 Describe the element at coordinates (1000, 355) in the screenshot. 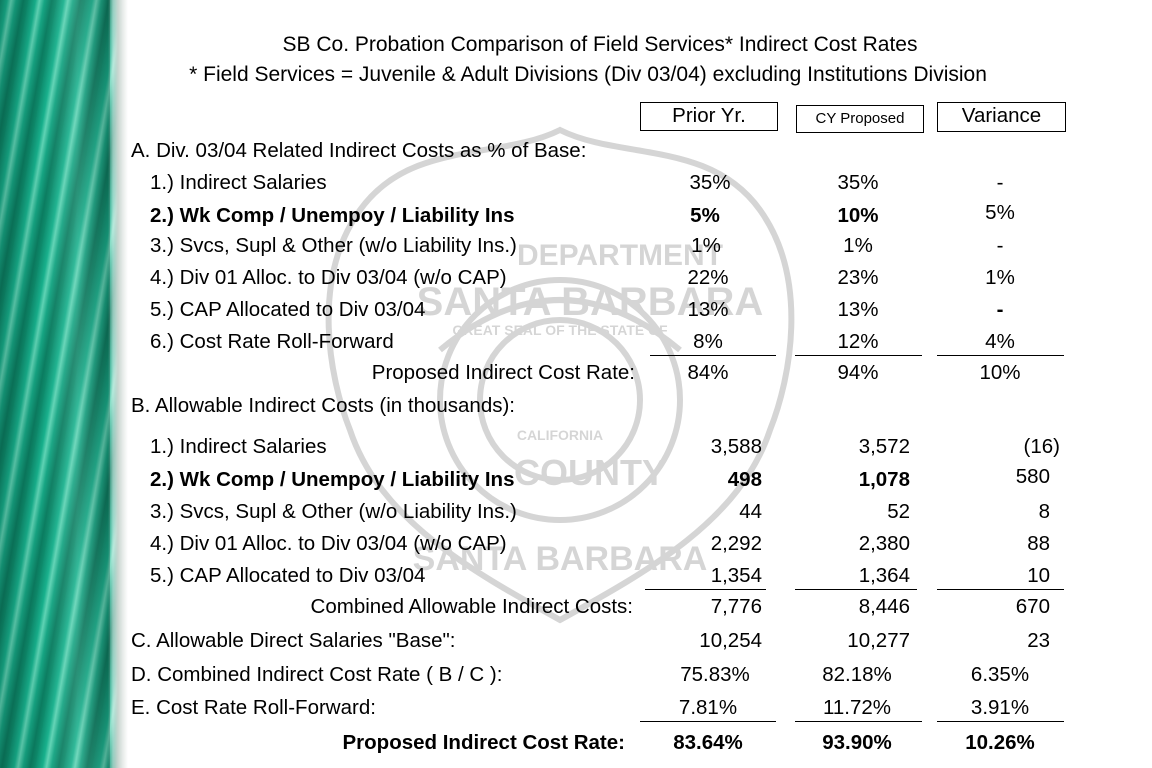

I see `a-subtotal-rule-variance` at that location.